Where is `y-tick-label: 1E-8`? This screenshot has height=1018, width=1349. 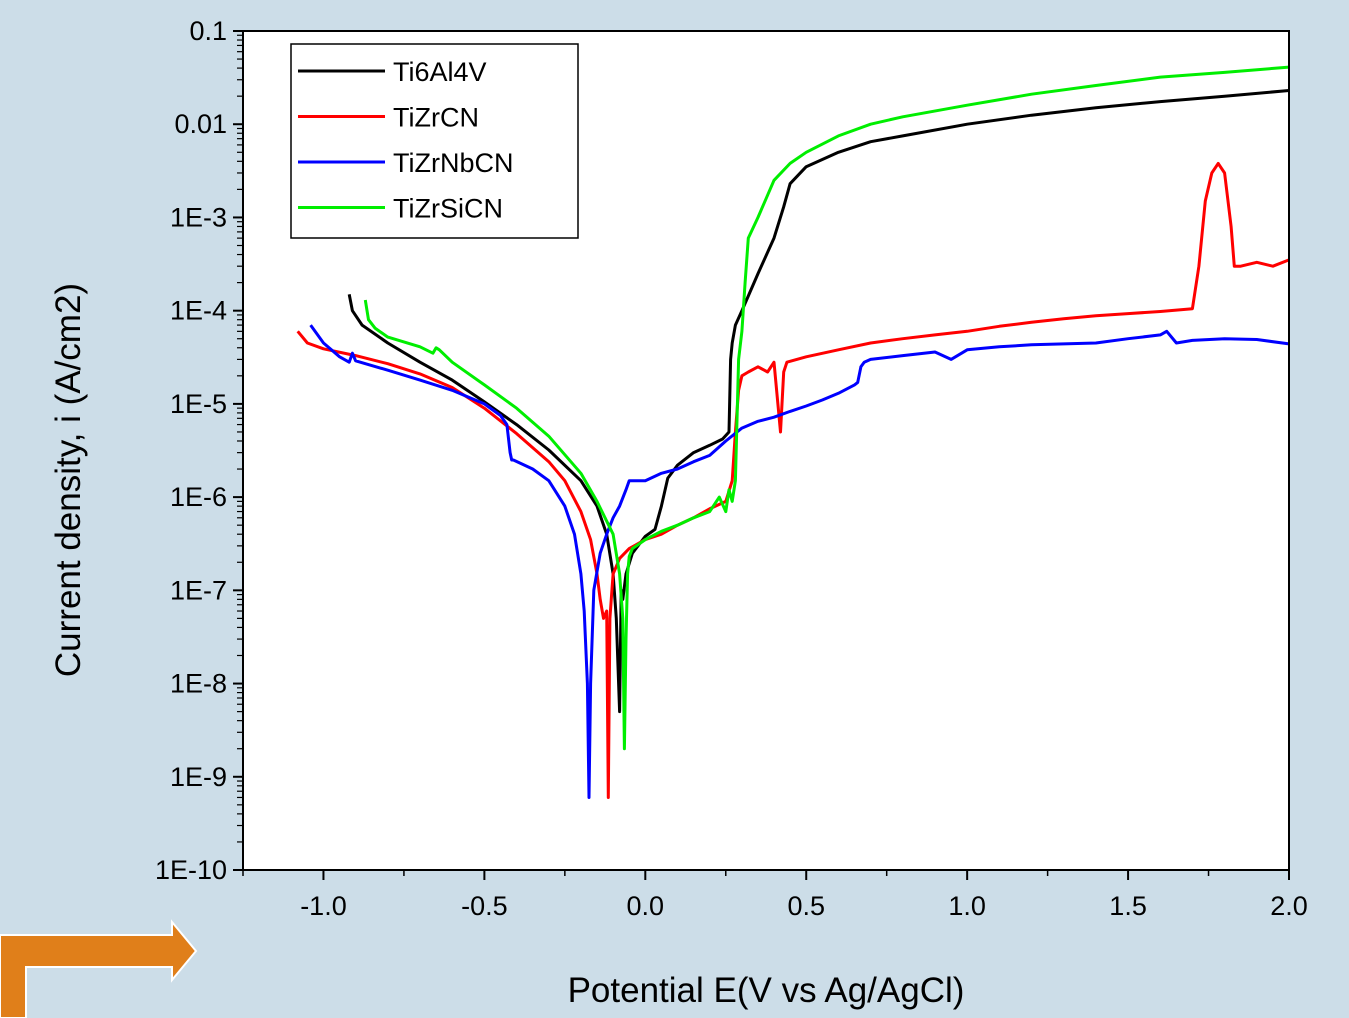 y-tick-label: 1E-8 is located at coordinates (198, 684).